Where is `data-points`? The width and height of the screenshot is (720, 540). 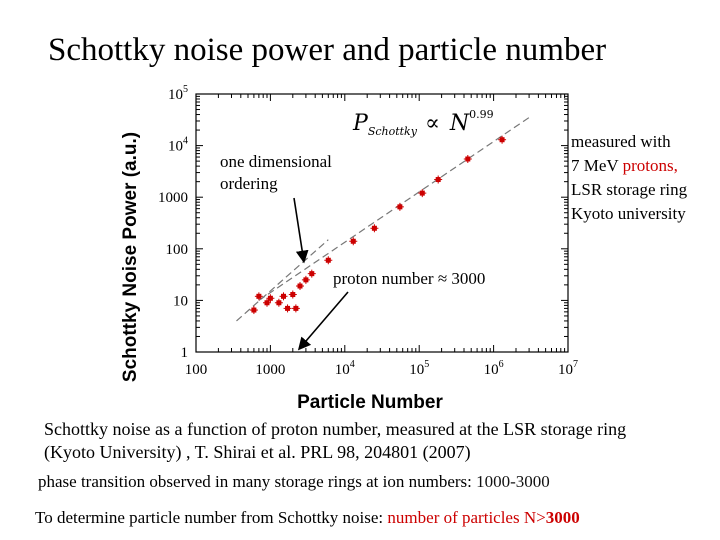 data-points is located at coordinates (378, 225).